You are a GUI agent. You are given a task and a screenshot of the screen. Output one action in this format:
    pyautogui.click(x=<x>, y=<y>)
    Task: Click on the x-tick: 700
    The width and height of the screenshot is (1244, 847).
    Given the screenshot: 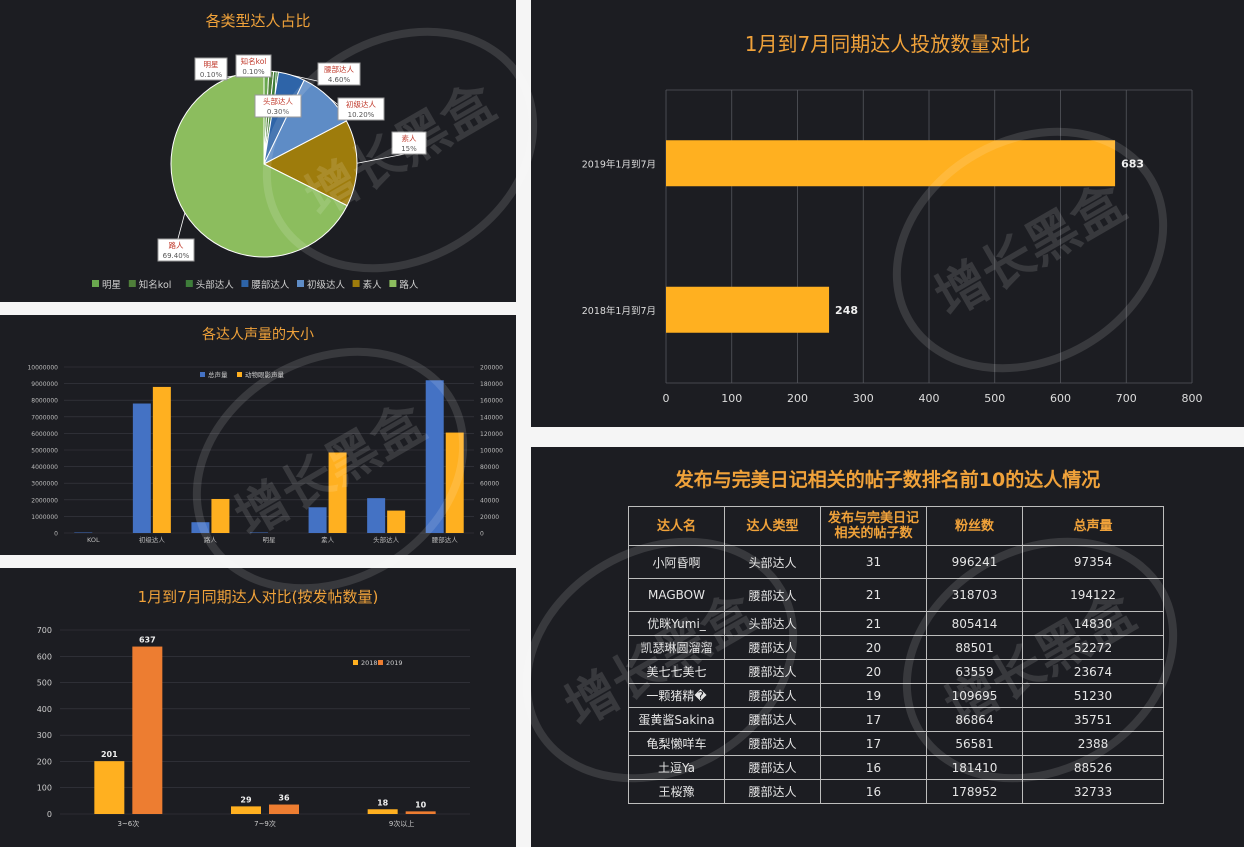 What is the action you would take?
    pyautogui.click(x=1126, y=398)
    